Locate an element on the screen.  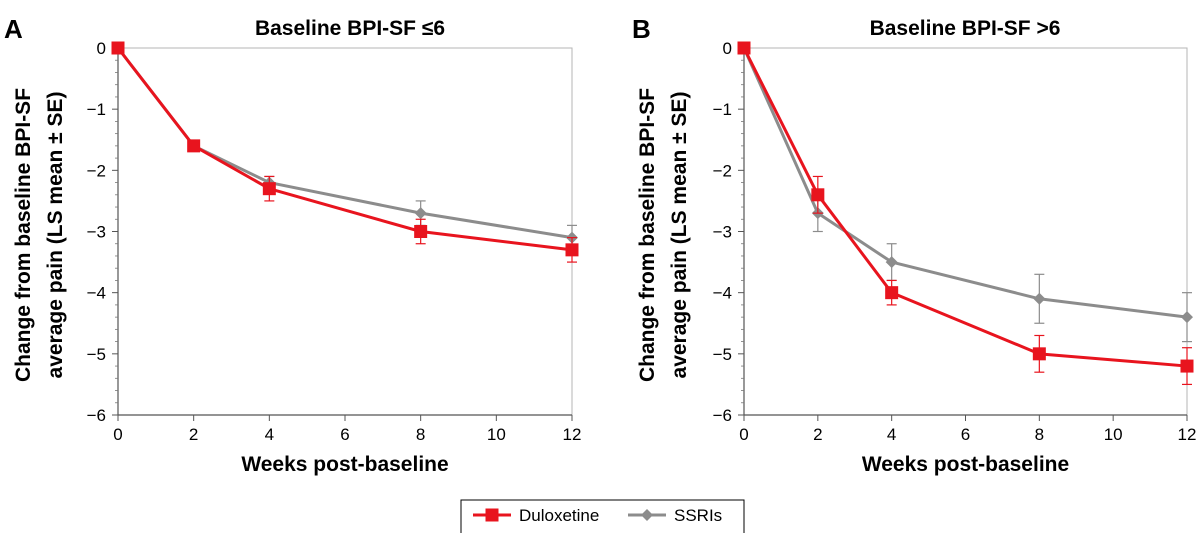
legend: Duloxetine SSRIs is located at coordinates (602, 516).